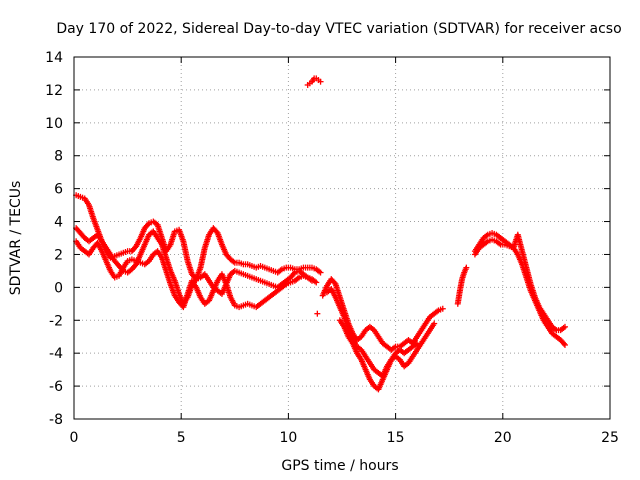  I want to click on y-tick-label: 0, so click(58, 288).